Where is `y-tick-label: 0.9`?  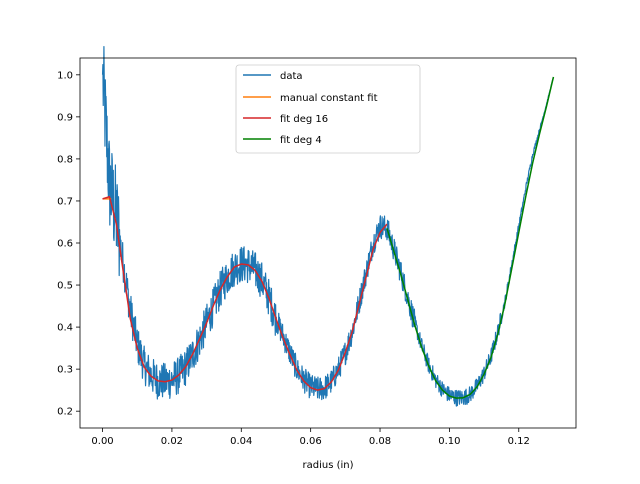
y-tick-label: 0.9 is located at coordinates (65, 117).